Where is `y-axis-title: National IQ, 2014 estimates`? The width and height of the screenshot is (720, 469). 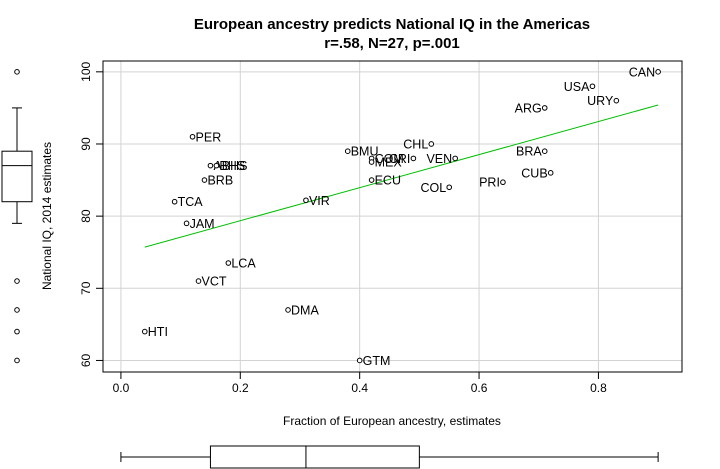 y-axis-title: National IQ, 2014 estimates is located at coordinates (47, 216).